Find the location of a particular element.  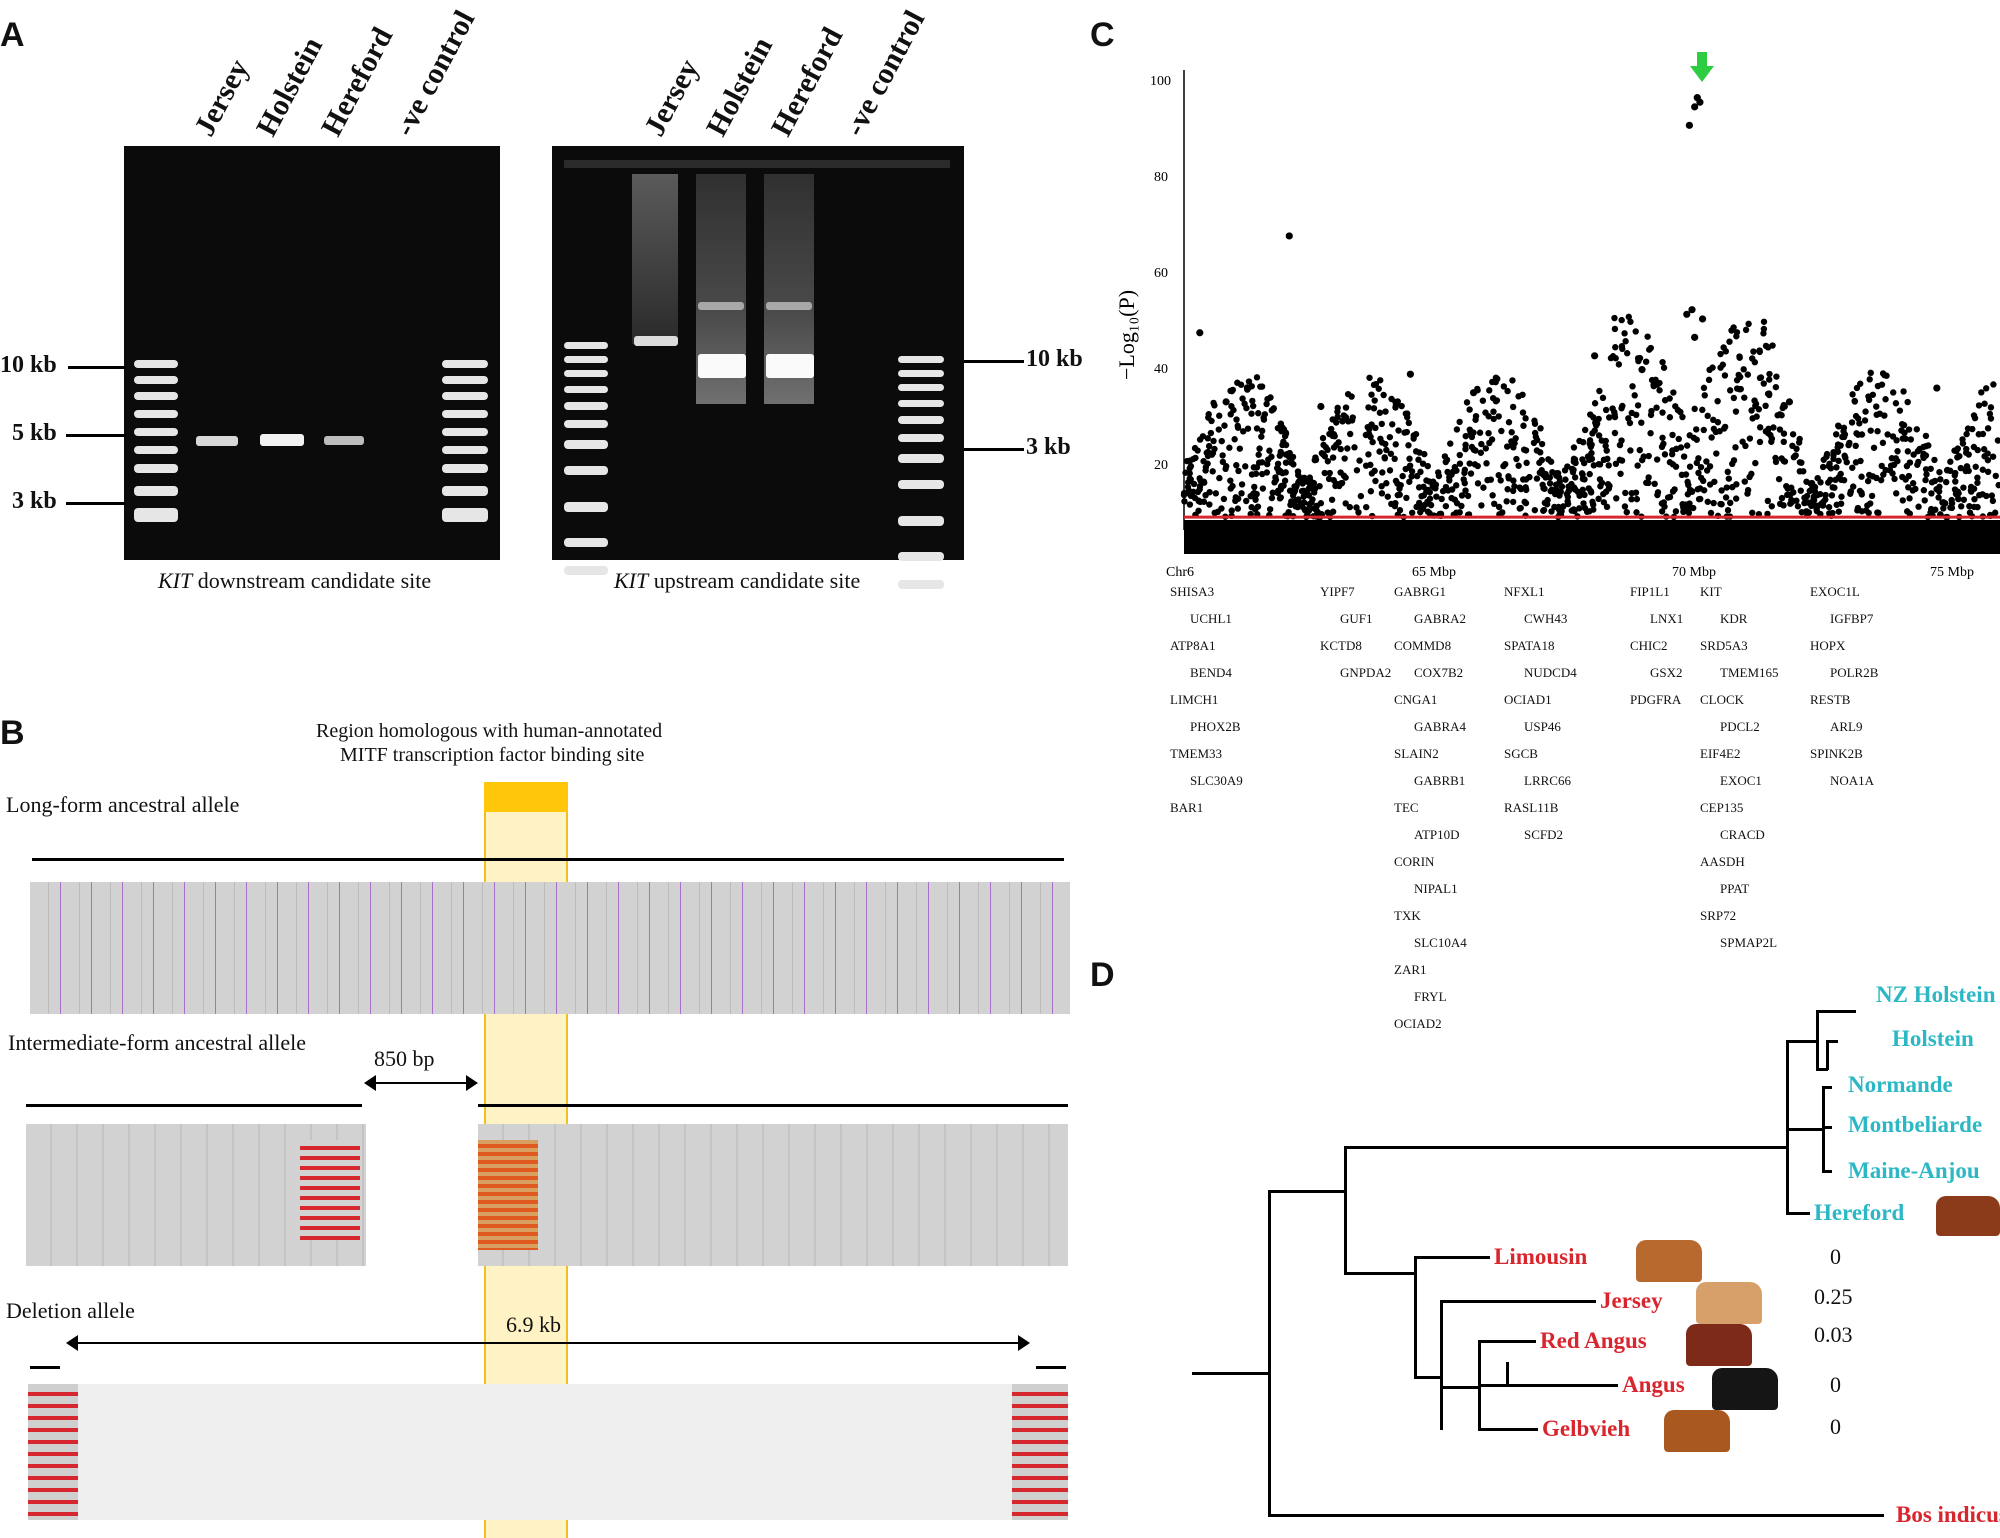

left-gel-image is located at coordinates (312, 353).